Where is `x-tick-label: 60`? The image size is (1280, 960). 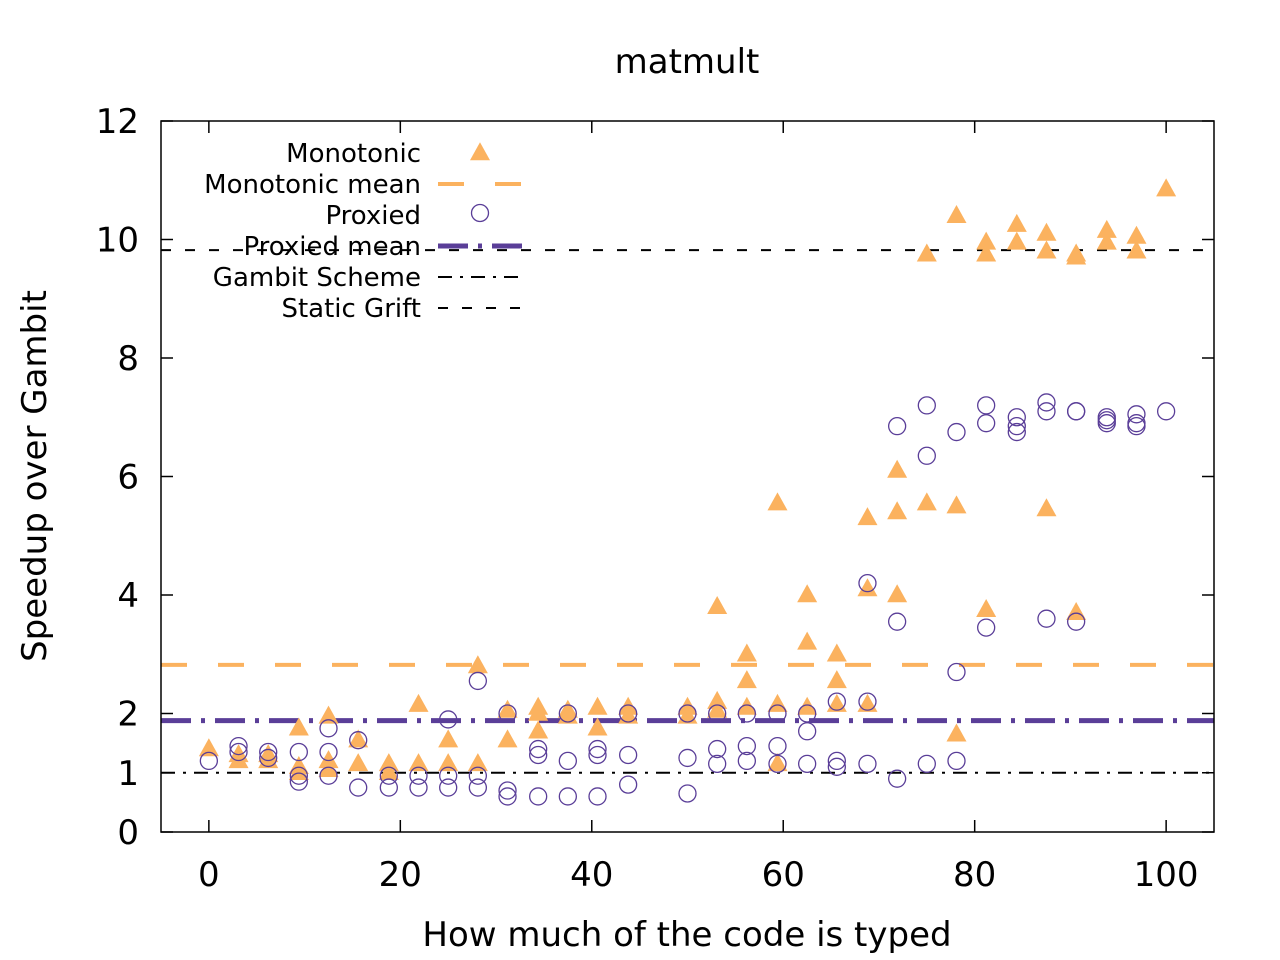
x-tick-label: 60 is located at coordinates (783, 875).